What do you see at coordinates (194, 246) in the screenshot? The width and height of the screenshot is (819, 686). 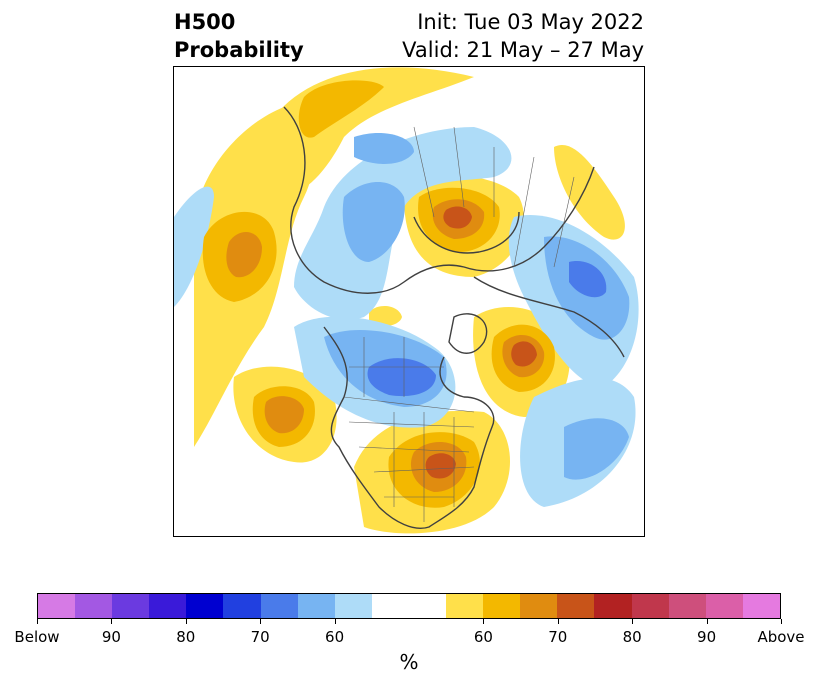 I see `light-blue-far-left` at bounding box center [194, 246].